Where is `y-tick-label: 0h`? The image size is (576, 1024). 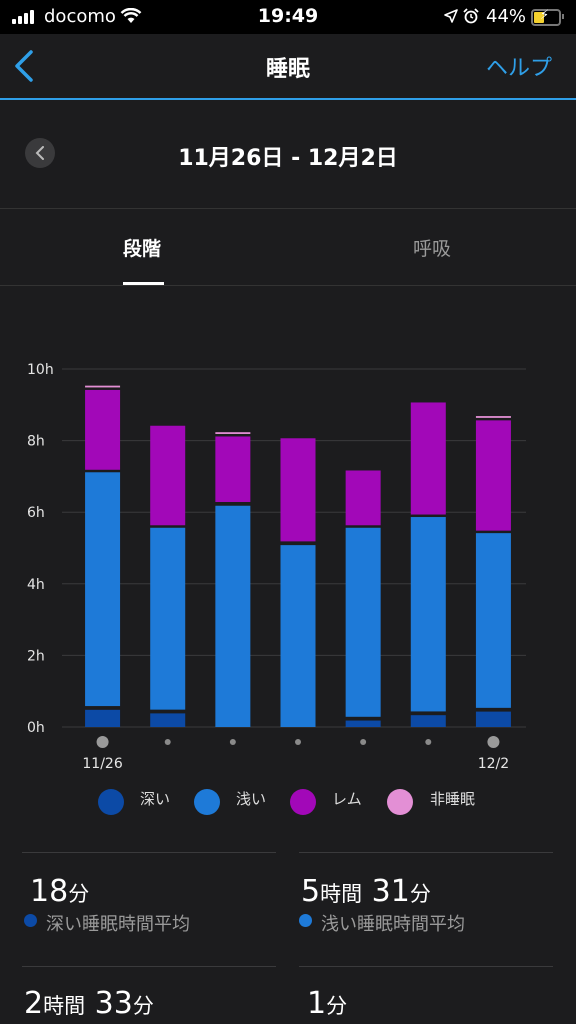 y-tick-label: 0h is located at coordinates (36, 728).